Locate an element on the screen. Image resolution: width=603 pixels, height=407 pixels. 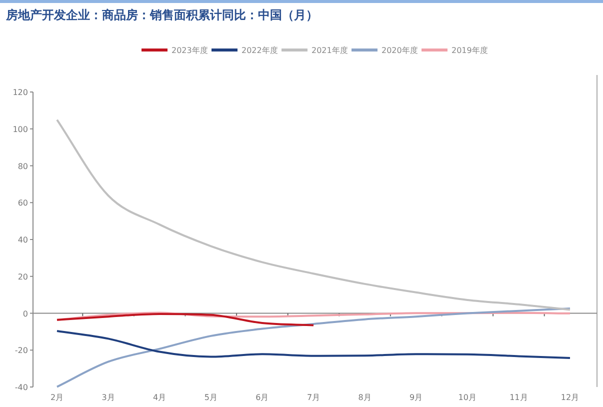
x-tick-label: 9月 is located at coordinates (416, 397).